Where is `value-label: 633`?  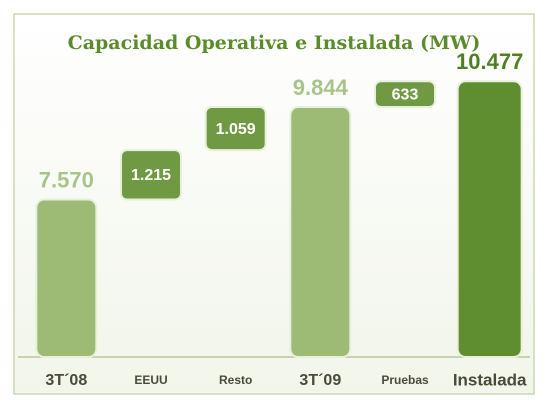
value-label: 633 is located at coordinates (405, 94).